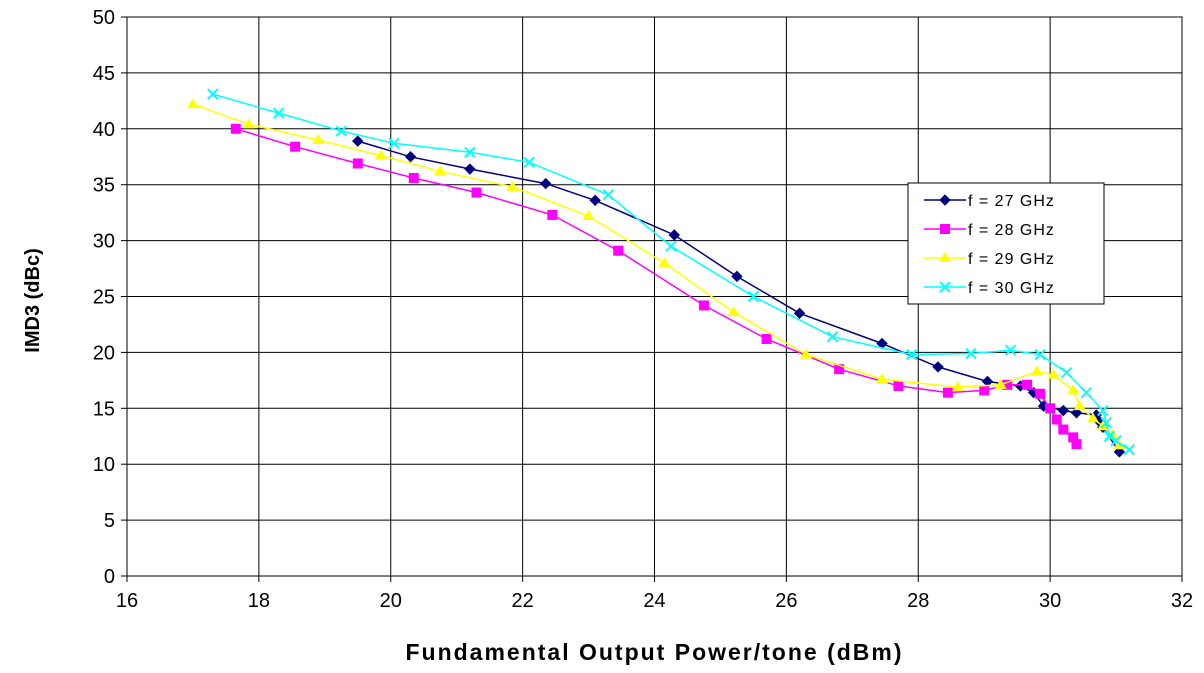  I want to click on y-tick-label: 35, so click(104, 186).